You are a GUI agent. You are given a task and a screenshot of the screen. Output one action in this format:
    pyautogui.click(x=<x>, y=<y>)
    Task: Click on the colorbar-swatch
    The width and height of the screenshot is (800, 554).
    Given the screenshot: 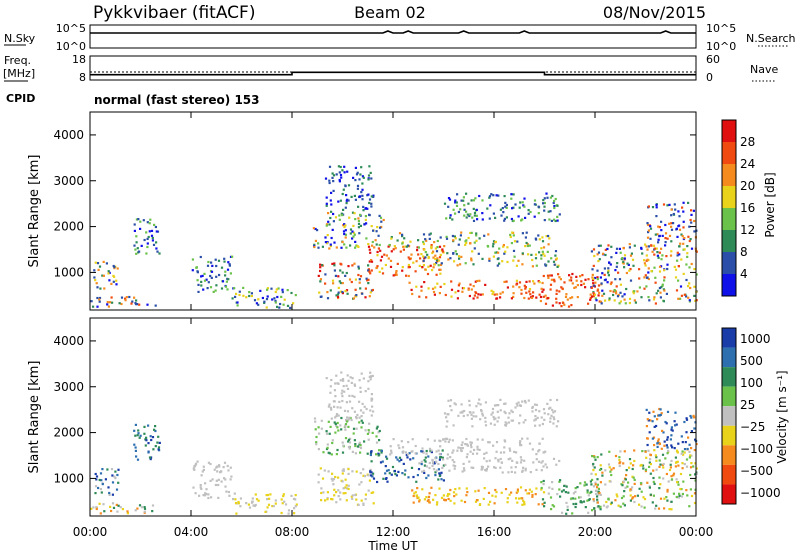 What is the action you would take?
    pyautogui.click(x=729, y=285)
    